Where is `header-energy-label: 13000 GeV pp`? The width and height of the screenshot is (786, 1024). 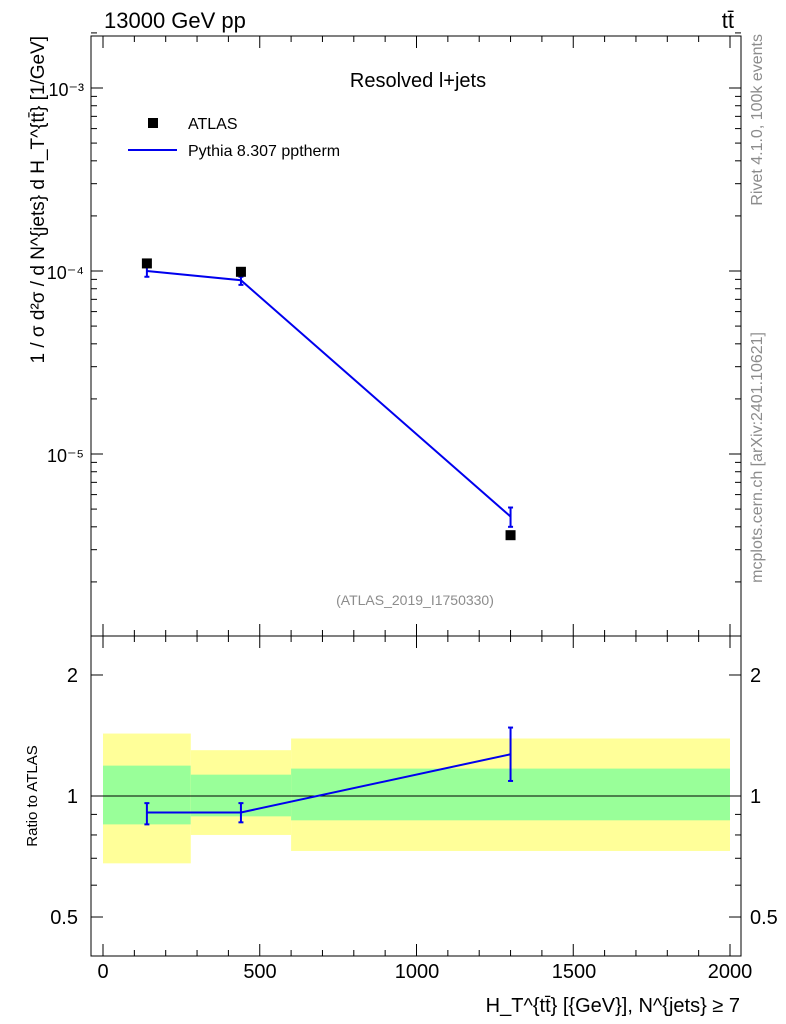
header-energy-label: 13000 GeV pp is located at coordinates (175, 20).